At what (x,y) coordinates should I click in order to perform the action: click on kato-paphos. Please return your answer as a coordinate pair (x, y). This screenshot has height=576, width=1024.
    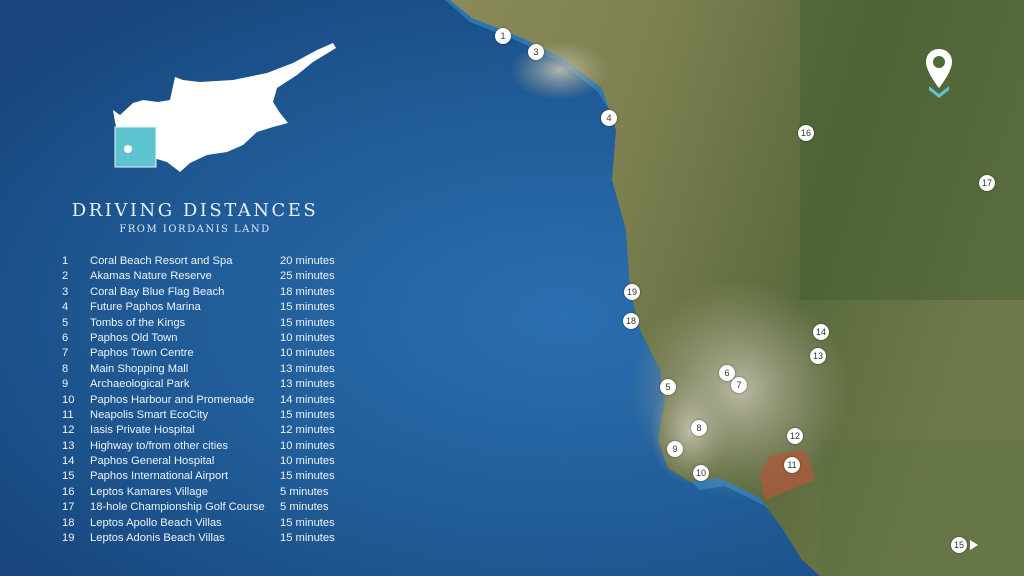
    Looking at the image, I should click on (690, 430).